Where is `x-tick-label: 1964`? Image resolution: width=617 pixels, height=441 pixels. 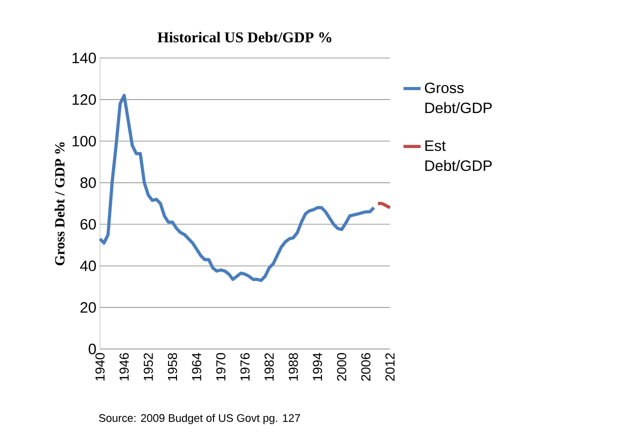 x-tick-label: 1964 is located at coordinates (197, 366).